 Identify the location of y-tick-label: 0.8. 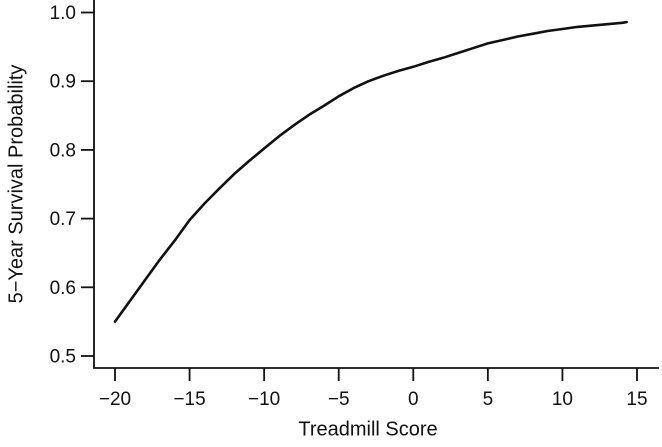
(63, 150).